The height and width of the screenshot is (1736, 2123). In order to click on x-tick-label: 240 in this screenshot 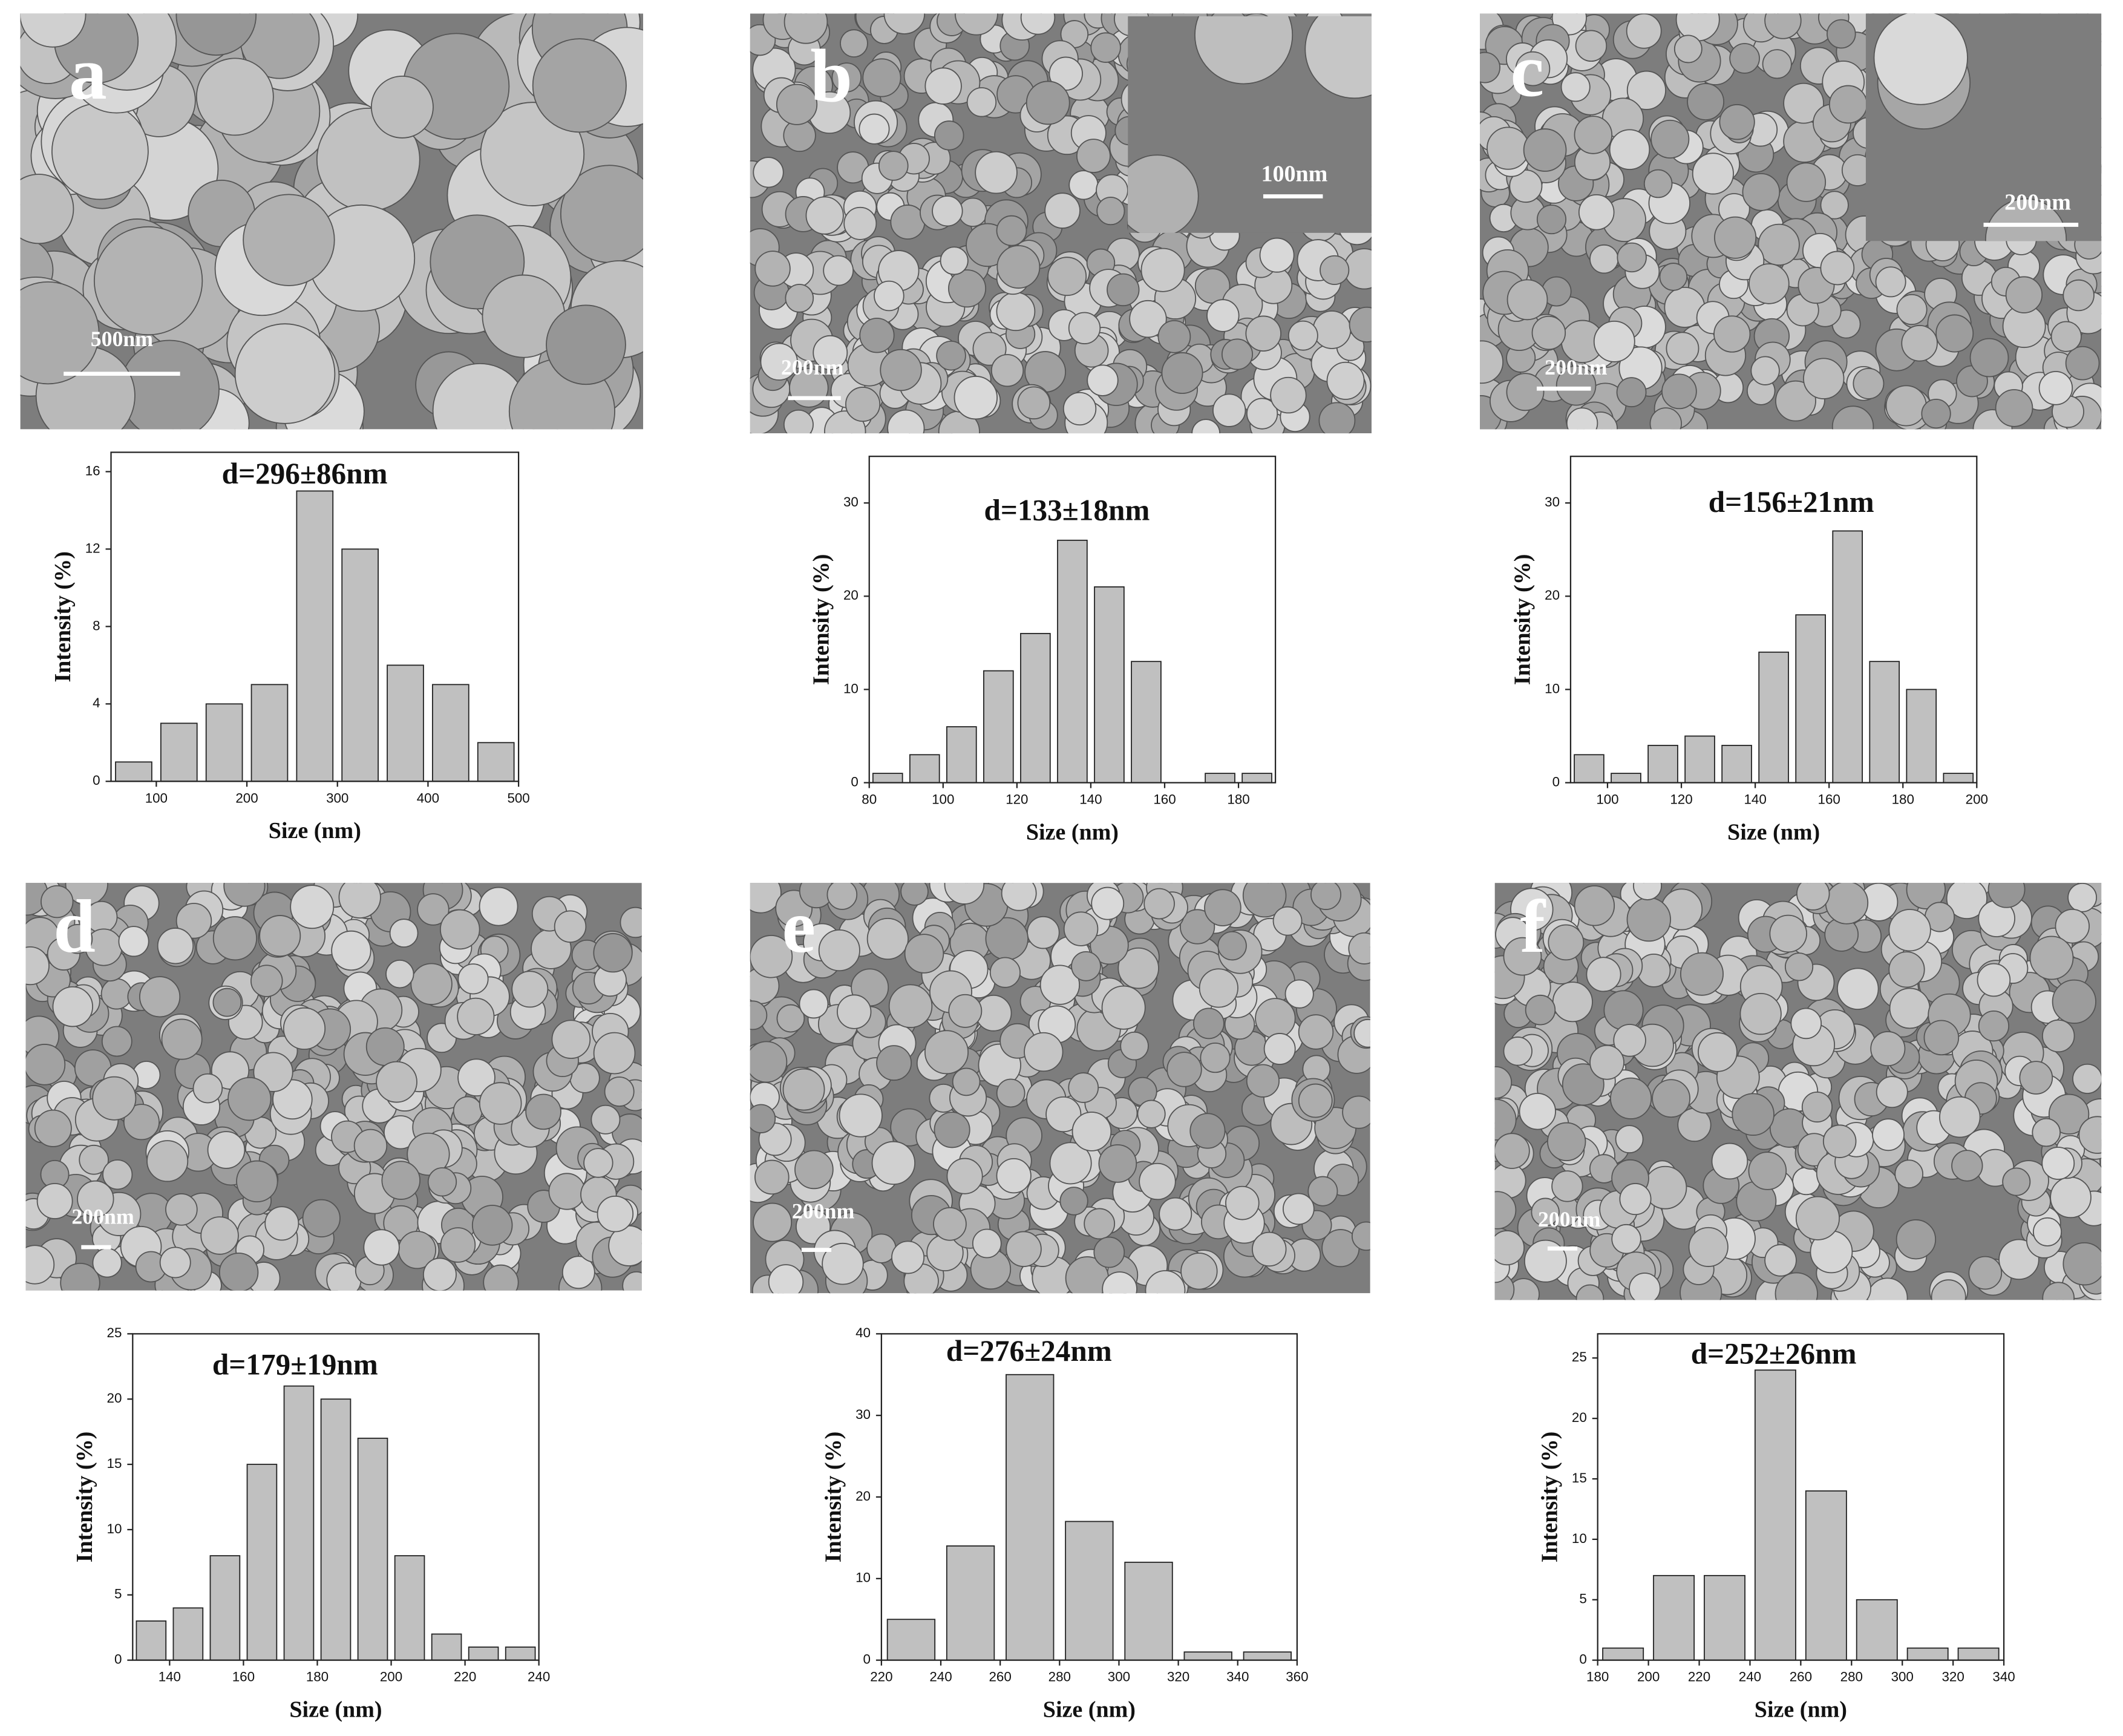, I will do `click(1750, 1677)`.